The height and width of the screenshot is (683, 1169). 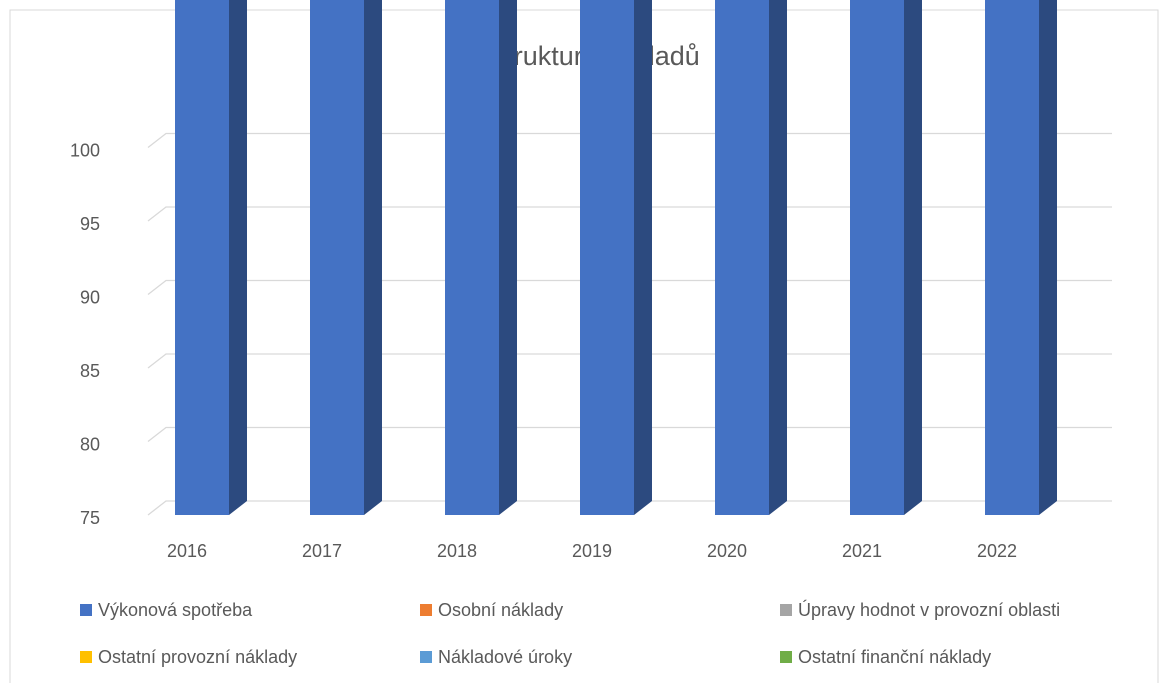 What do you see at coordinates (90, 297) in the screenshot?
I see `y-tick-label: 90` at bounding box center [90, 297].